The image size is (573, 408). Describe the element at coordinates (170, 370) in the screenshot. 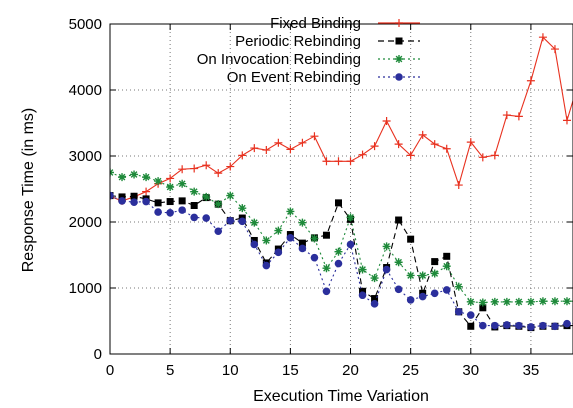

I see `x-tick-label: 5` at that location.